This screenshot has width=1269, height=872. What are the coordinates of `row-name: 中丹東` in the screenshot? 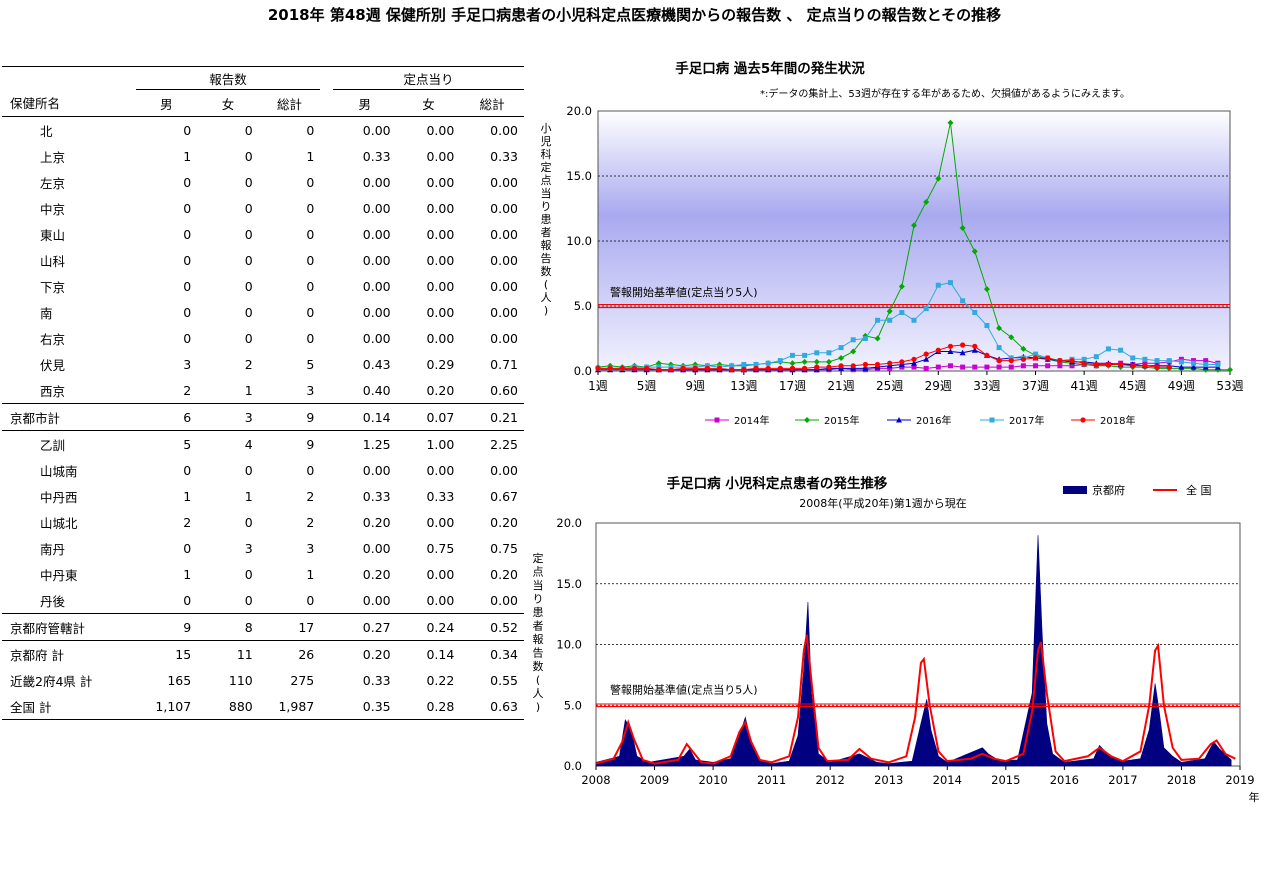 It's located at (59, 575).